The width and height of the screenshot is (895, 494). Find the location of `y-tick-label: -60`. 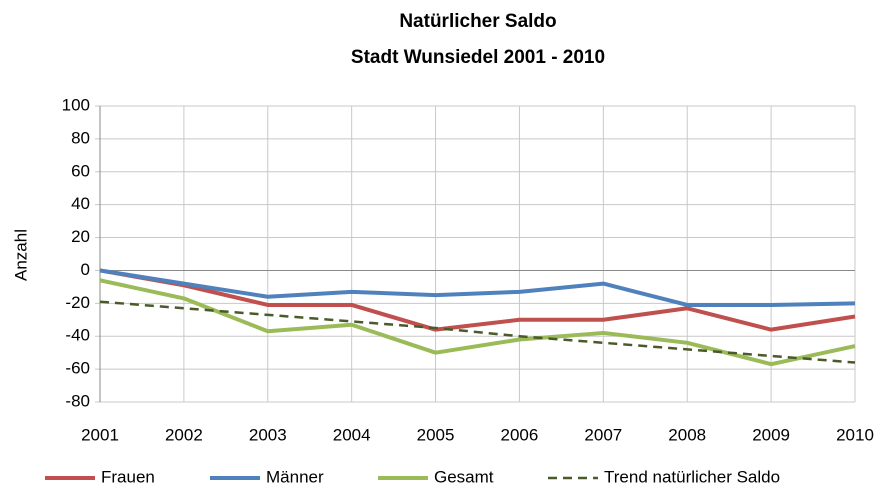

y-tick-label: -60 is located at coordinates (77, 368).